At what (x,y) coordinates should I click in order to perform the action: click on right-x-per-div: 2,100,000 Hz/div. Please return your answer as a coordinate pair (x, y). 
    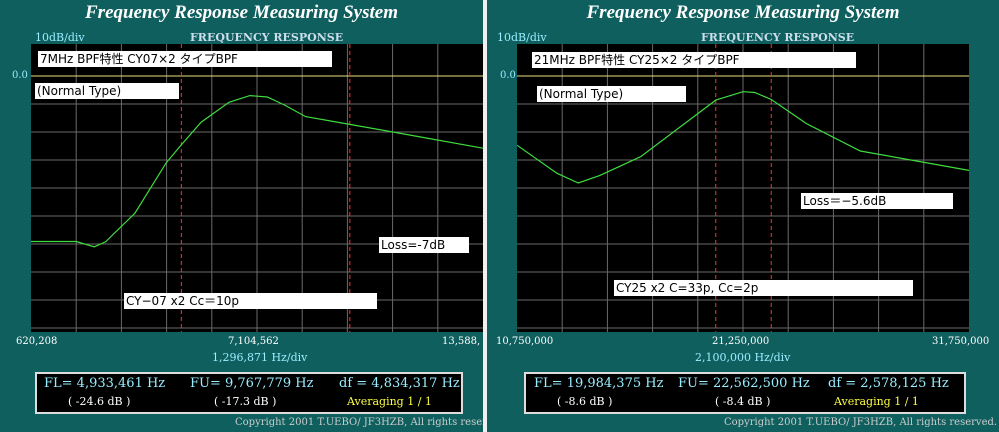
    Looking at the image, I should click on (743, 357).